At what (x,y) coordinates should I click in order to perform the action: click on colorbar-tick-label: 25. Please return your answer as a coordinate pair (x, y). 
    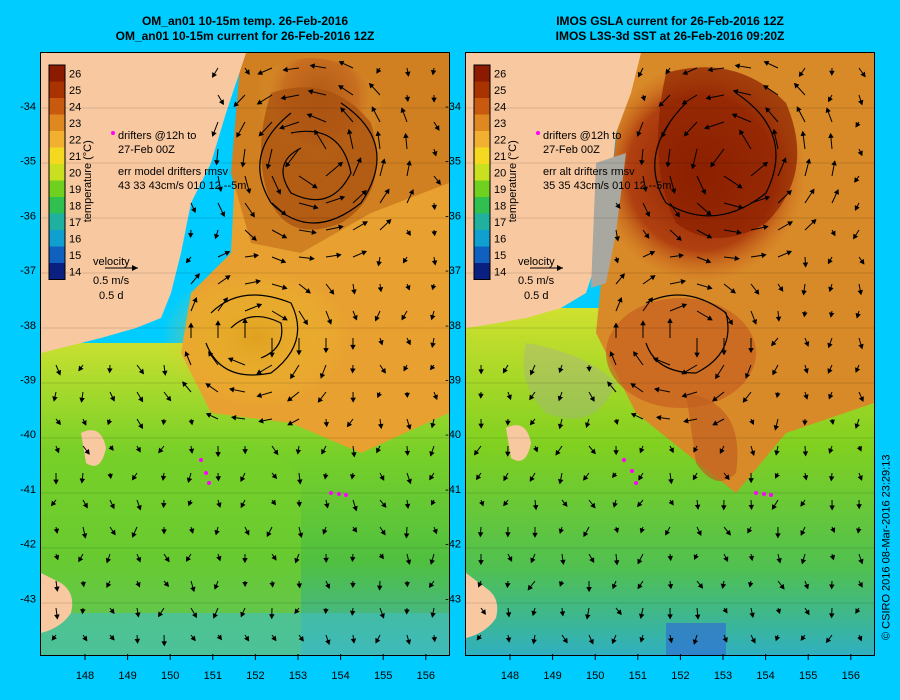
    Looking at the image, I should click on (75, 91).